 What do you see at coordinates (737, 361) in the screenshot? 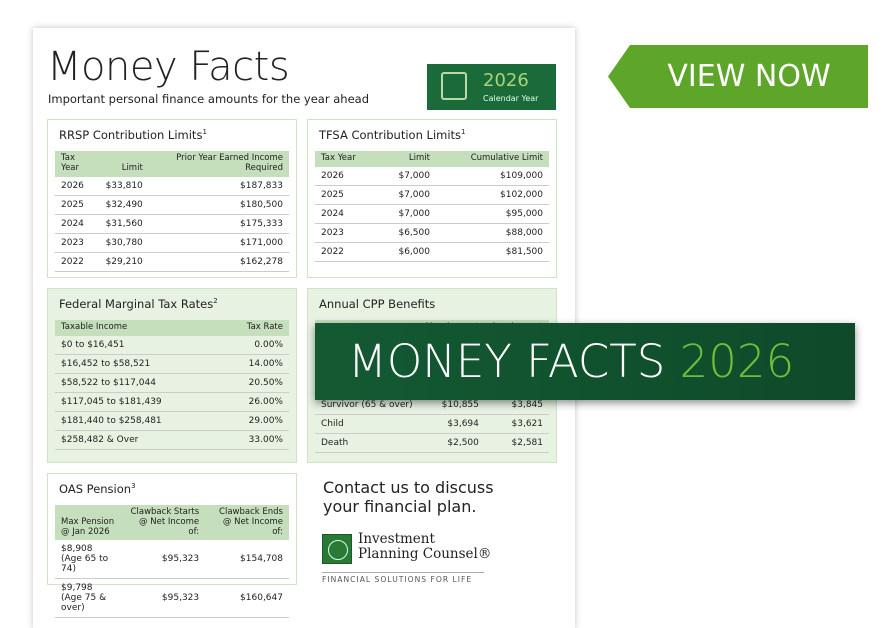
I see `banner-year: 2026` at bounding box center [737, 361].